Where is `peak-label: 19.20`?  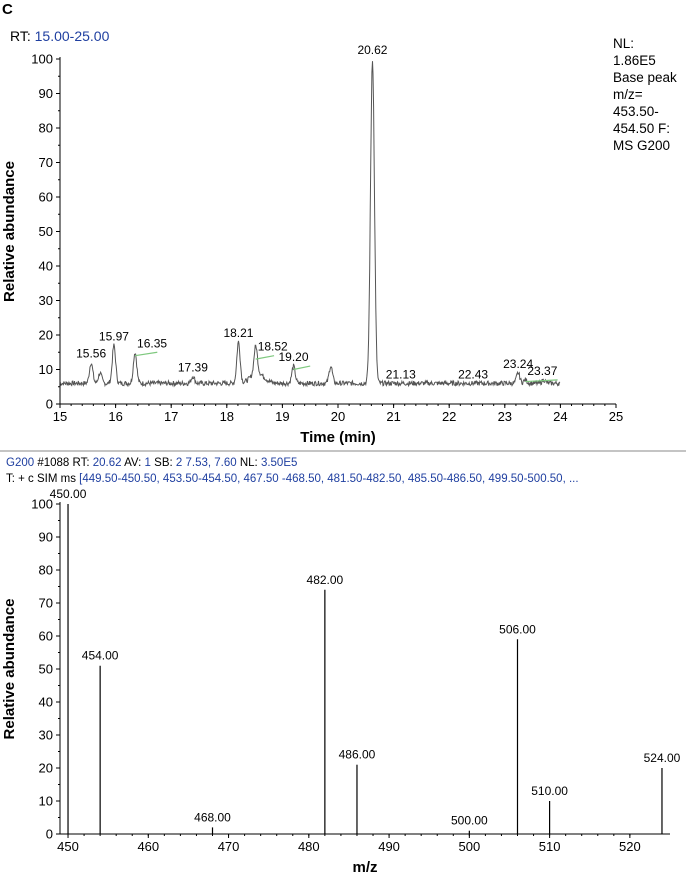
peak-label: 19.20 is located at coordinates (294, 357).